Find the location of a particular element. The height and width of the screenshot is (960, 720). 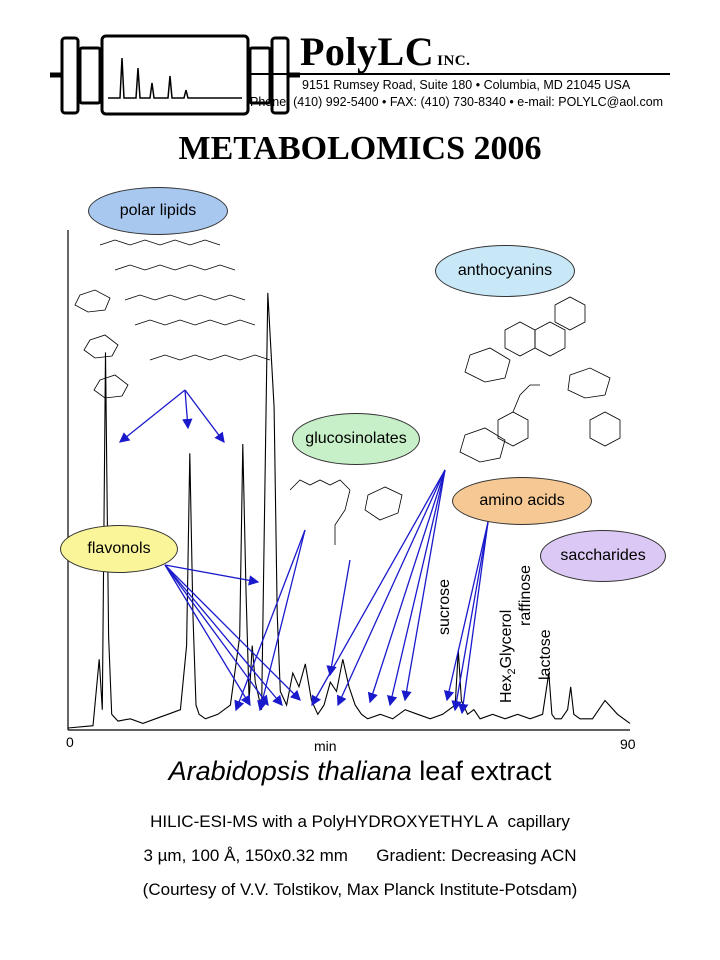

glucosinolate-structure-sketch is located at coordinates (346, 512).